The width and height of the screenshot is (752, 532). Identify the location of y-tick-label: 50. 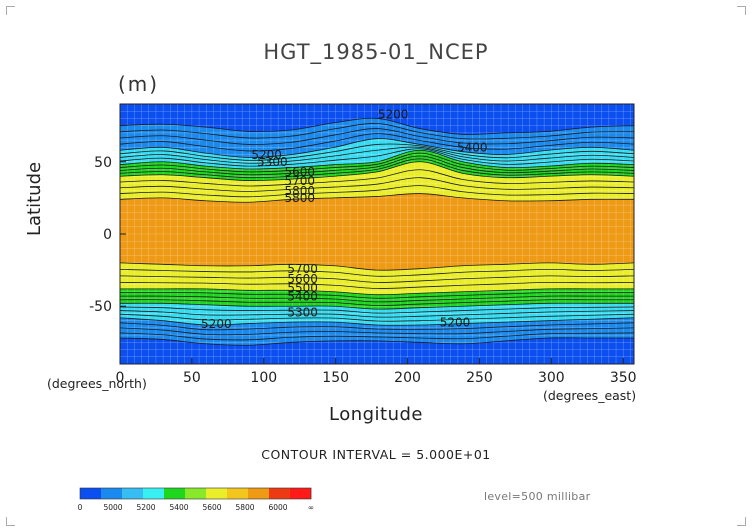
(103, 163).